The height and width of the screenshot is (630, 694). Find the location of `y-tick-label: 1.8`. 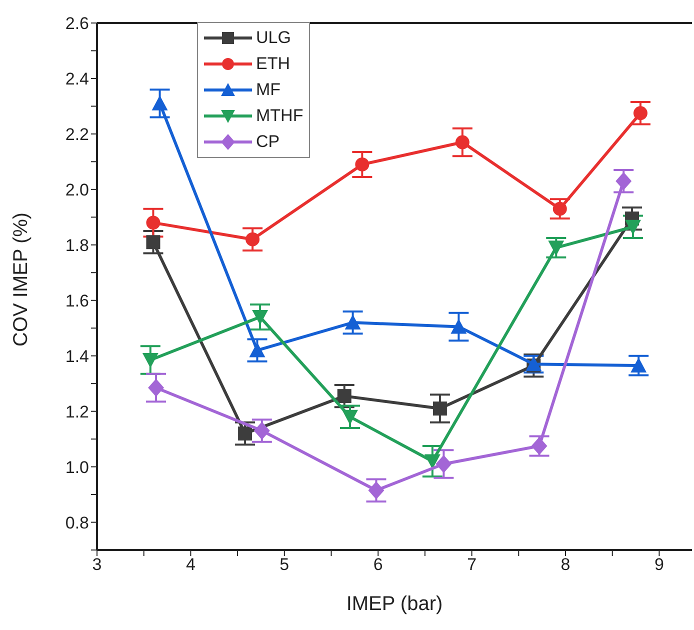

y-tick-label: 1.8 is located at coordinates (77, 245).